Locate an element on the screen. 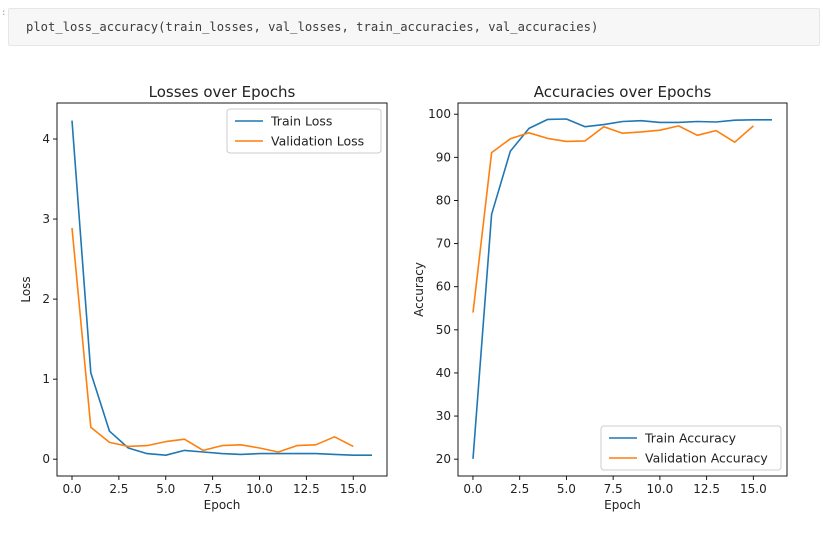 This screenshot has width=823, height=540. chart-title: Accuracies over Epochs is located at coordinates (623, 92).